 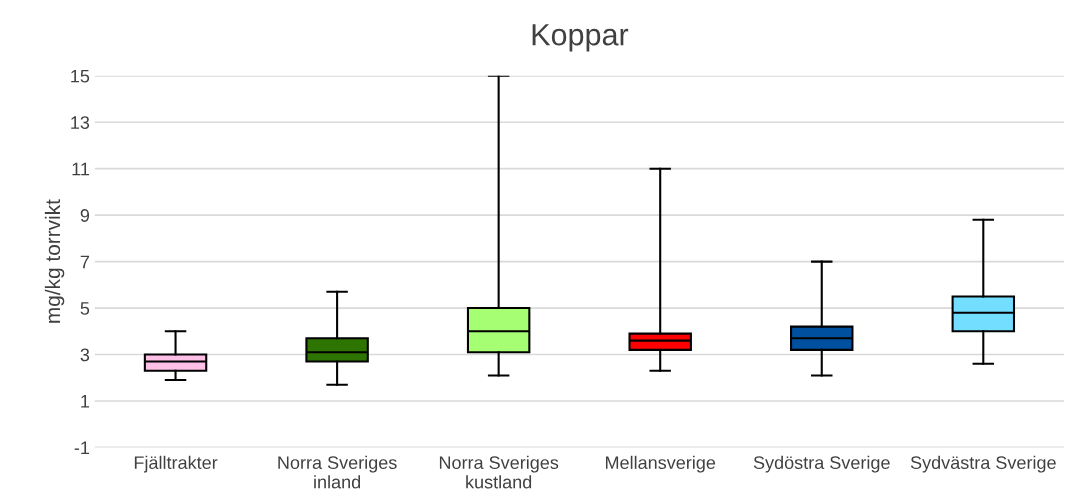 I want to click on y-tick-label: 15, so click(x=80, y=76).